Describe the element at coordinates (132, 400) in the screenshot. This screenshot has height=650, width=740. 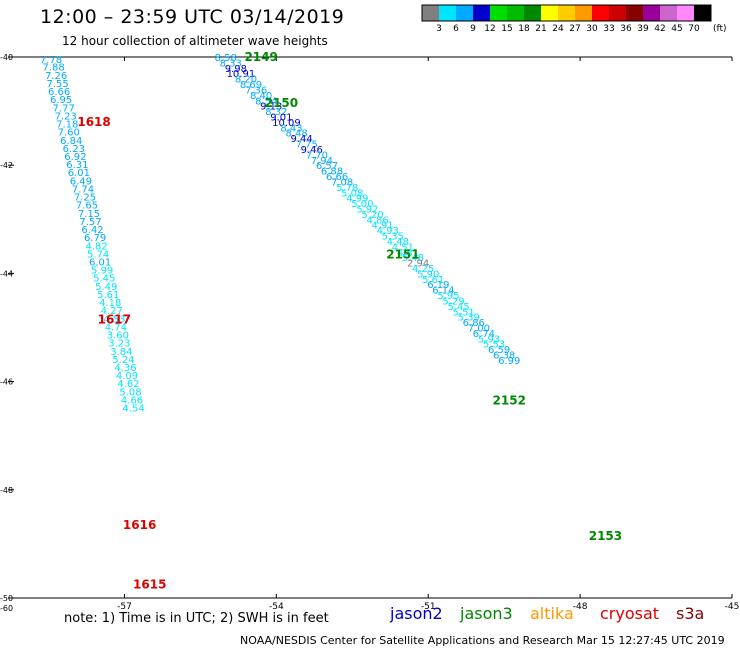
I see `swh-value: 4.66` at that location.